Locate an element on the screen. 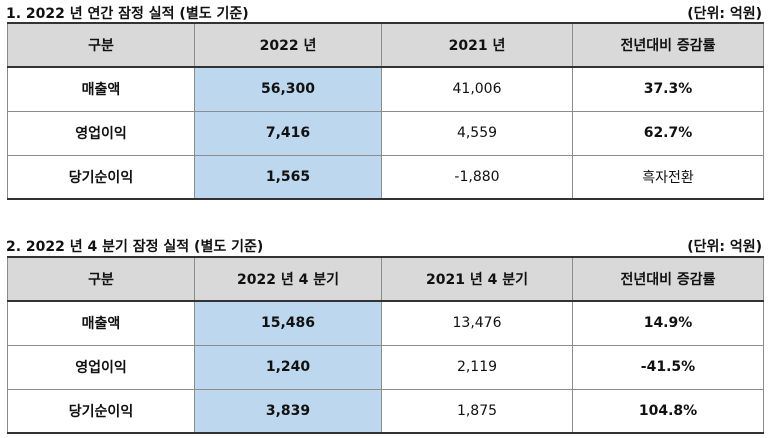 Image resolution: width=770 pixels, height=438 pixels. value-2021: 13,476 is located at coordinates (477, 323).